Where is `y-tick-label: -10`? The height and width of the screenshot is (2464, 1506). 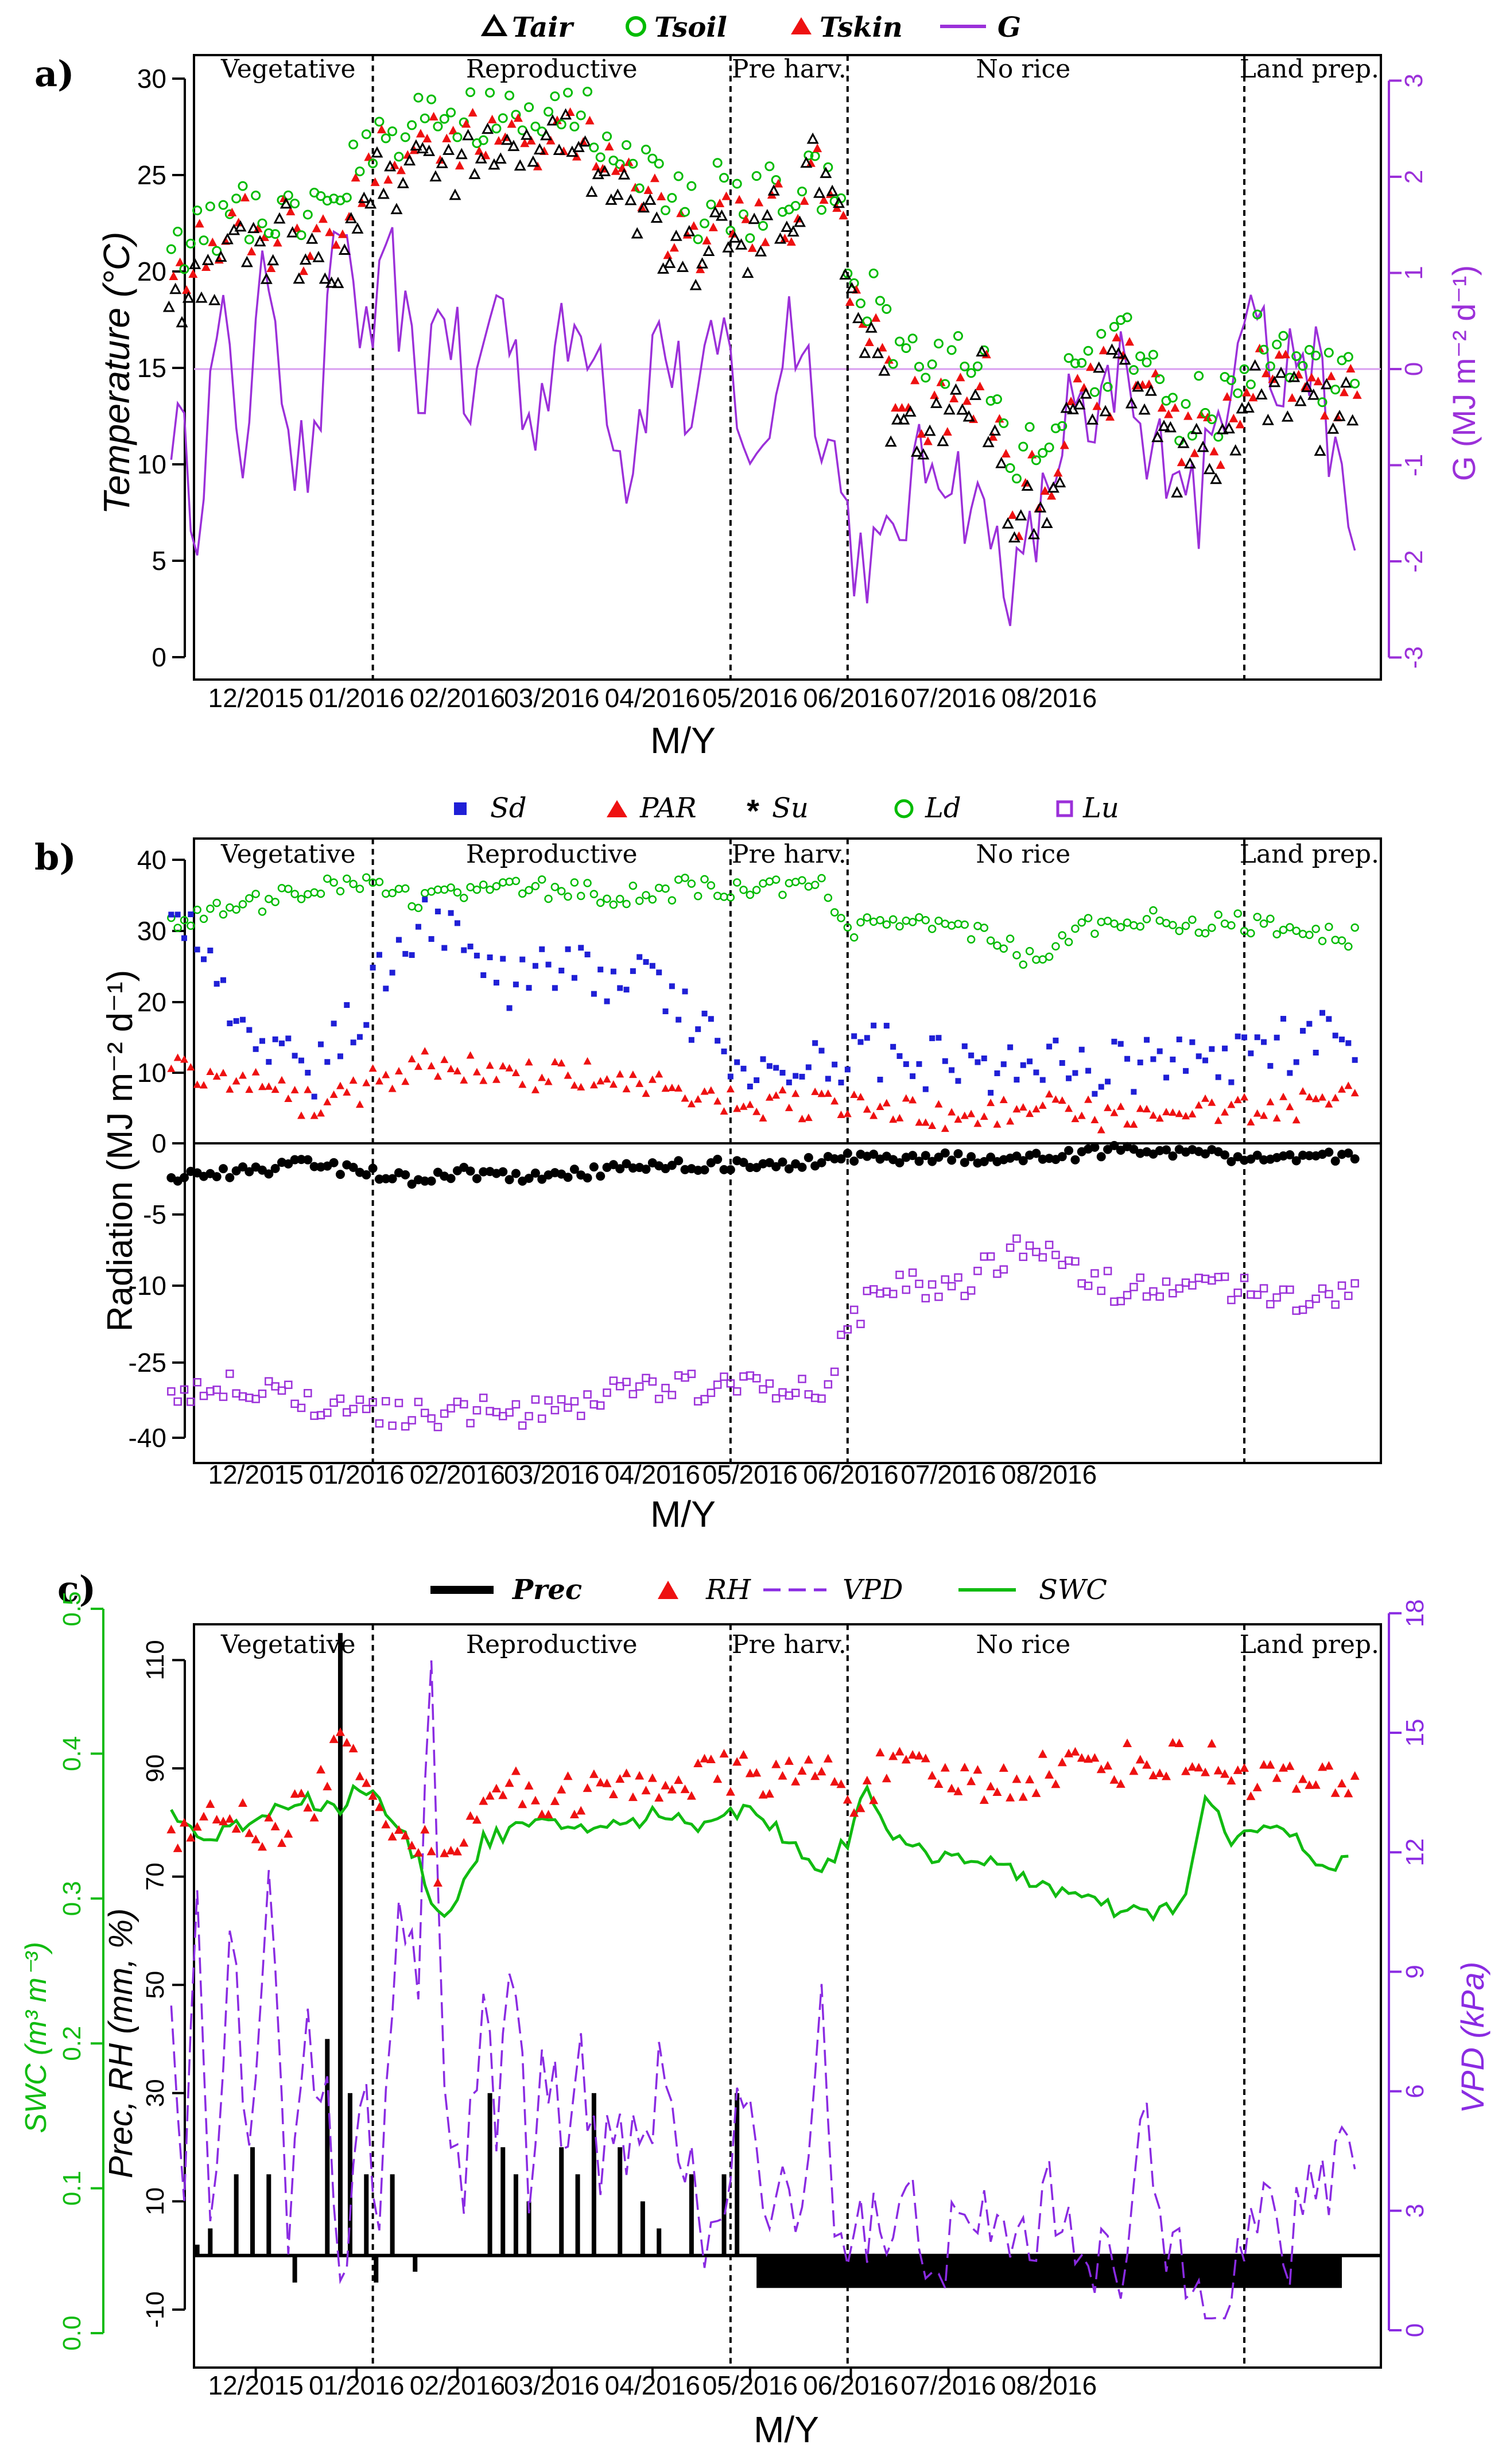
y-tick-label: -10 is located at coordinates (147, 1286).